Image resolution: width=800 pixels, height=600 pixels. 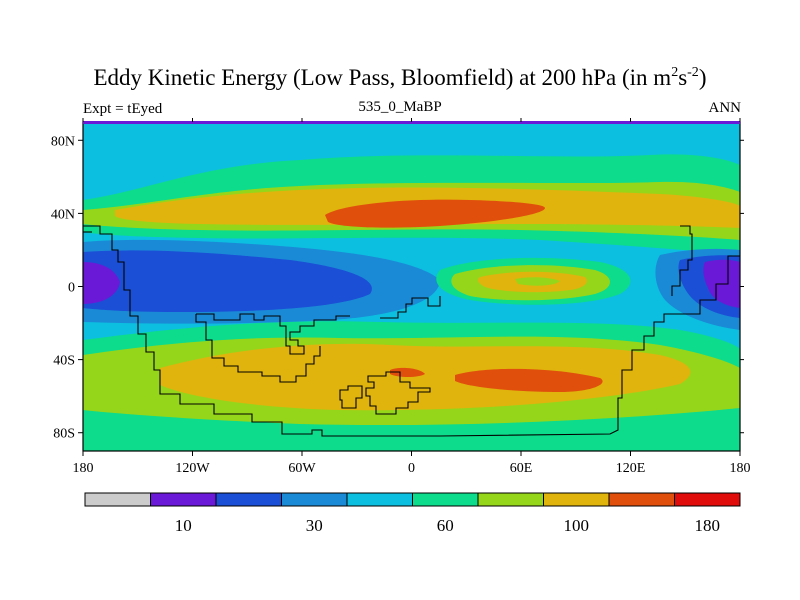 What do you see at coordinates (435, 213) in the screenshot?
I see `field-contour-nh-core` at bounding box center [435, 213].